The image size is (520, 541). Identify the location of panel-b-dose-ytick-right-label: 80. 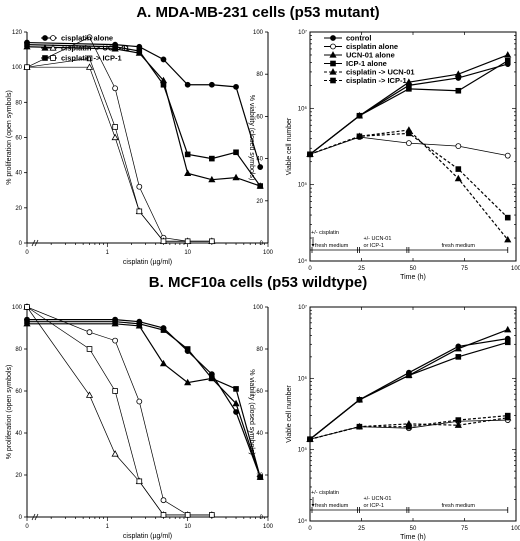
(259, 350).